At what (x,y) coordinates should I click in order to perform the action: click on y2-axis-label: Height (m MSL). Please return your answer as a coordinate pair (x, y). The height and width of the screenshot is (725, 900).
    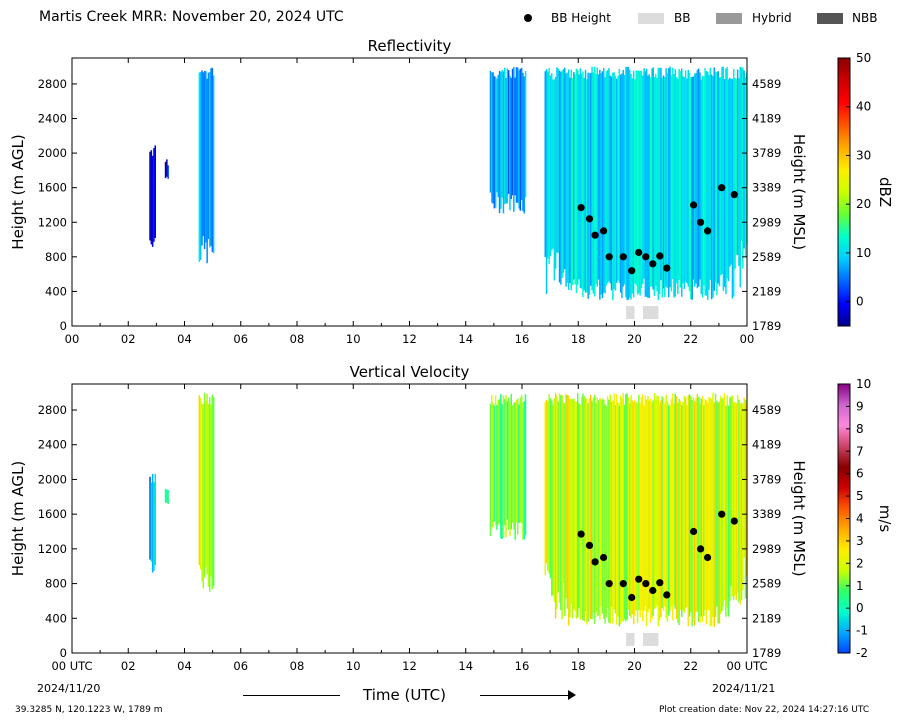
    Looking at the image, I should click on (799, 192).